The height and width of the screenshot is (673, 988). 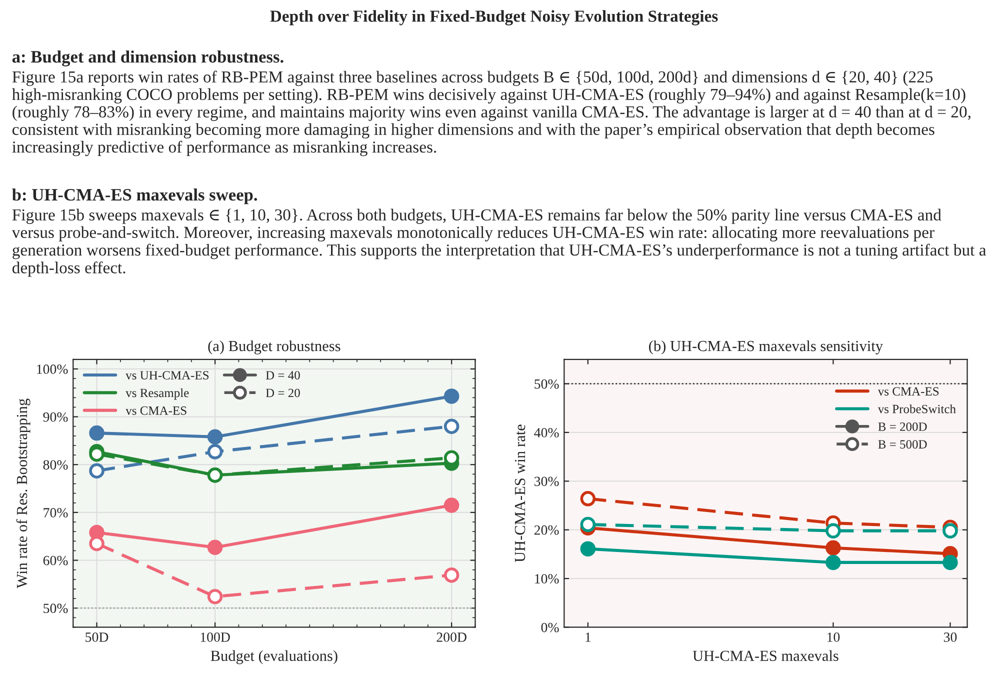 I want to click on x-axis-title: UH-CMA-ES maxevals, so click(x=765, y=655).